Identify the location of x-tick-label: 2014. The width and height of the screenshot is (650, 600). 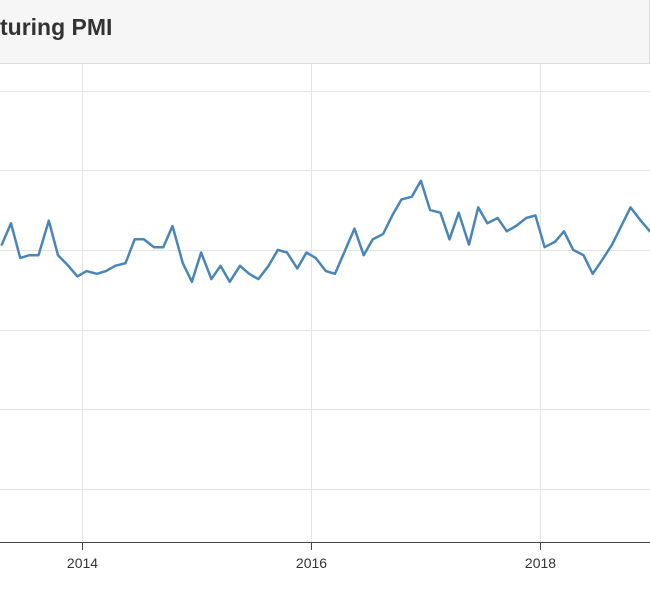
(82, 563).